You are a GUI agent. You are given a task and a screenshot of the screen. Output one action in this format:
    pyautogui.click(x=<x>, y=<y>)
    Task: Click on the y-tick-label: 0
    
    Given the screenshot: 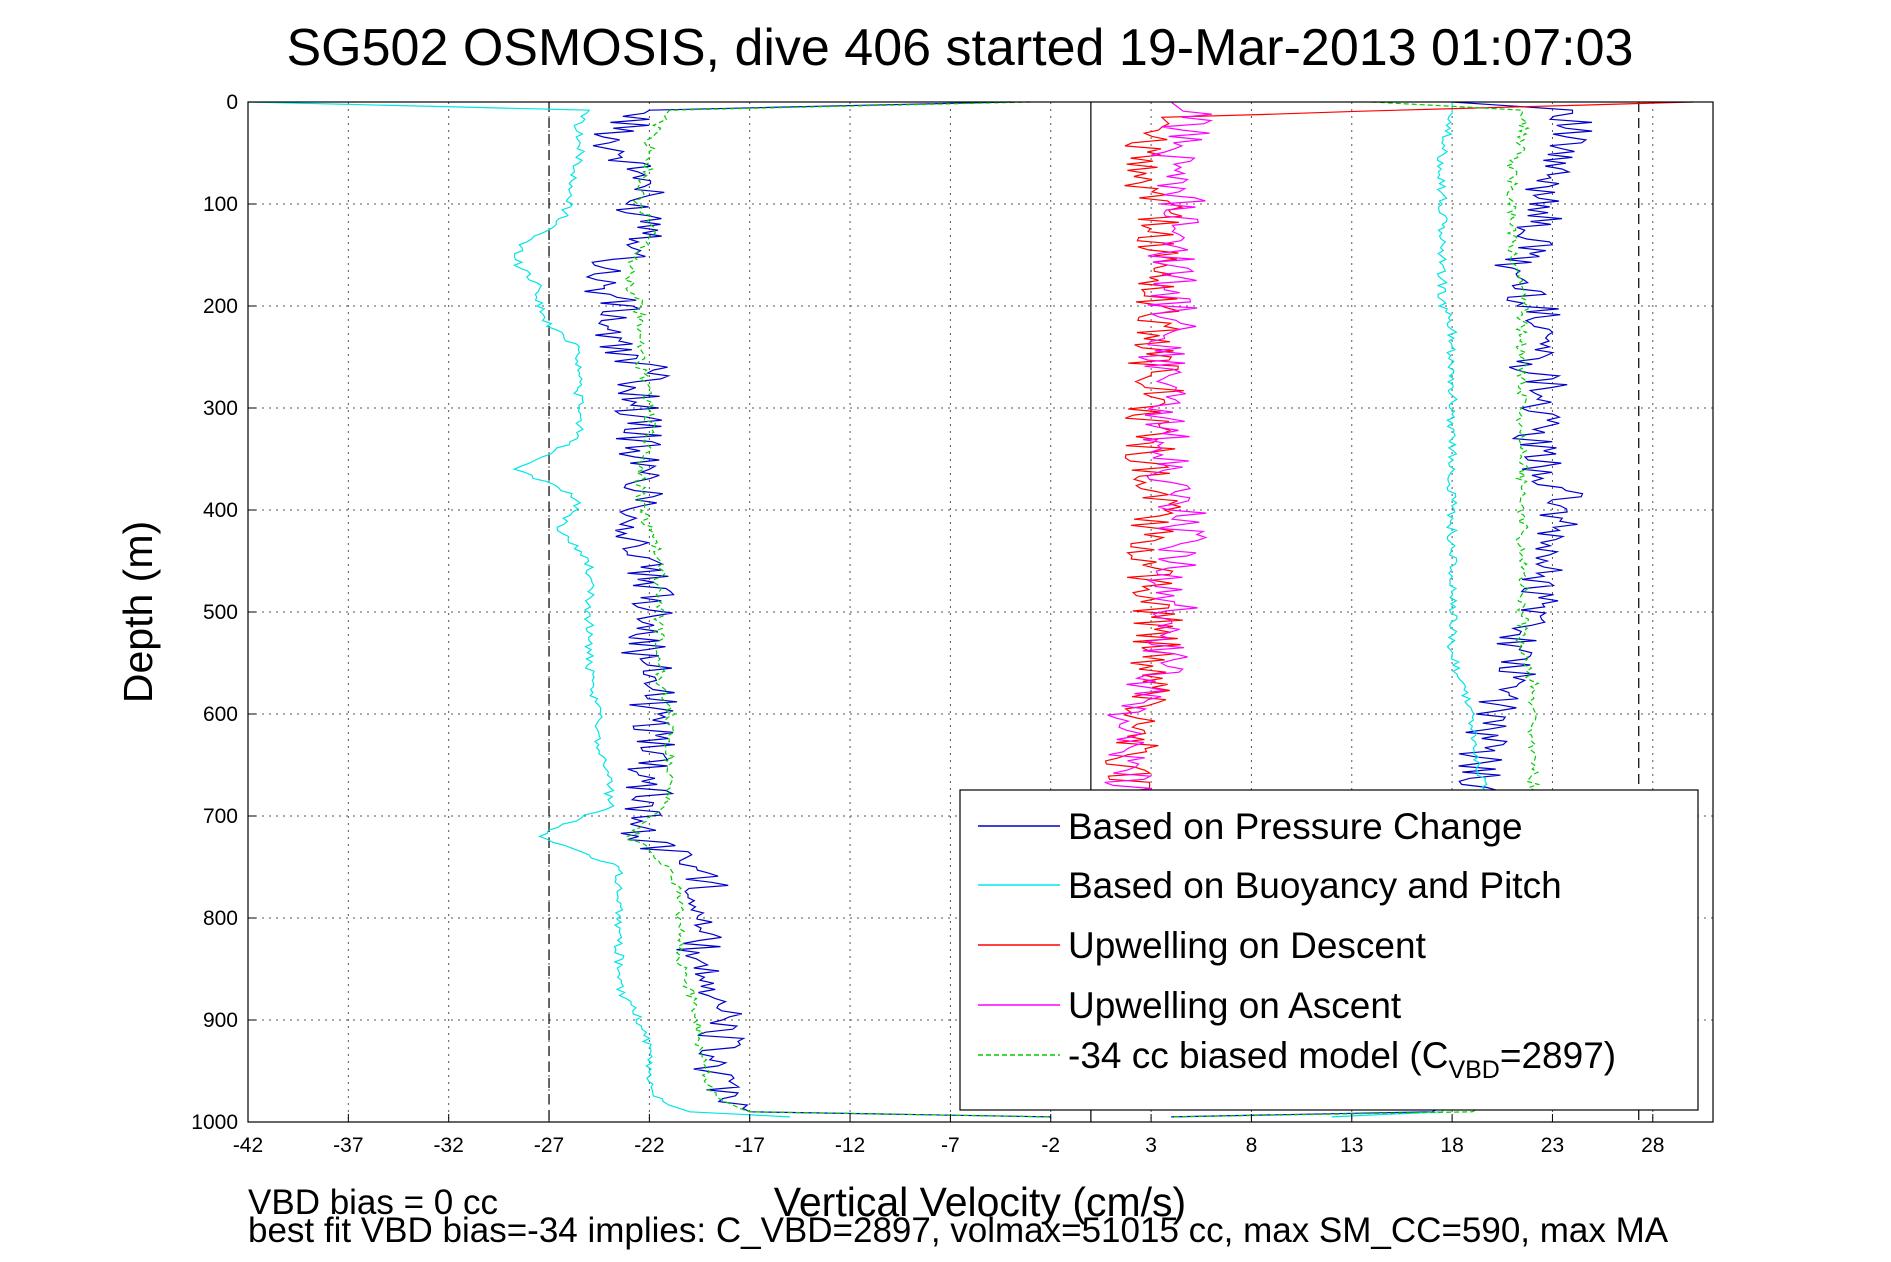 What is the action you would take?
    pyautogui.click(x=232, y=102)
    